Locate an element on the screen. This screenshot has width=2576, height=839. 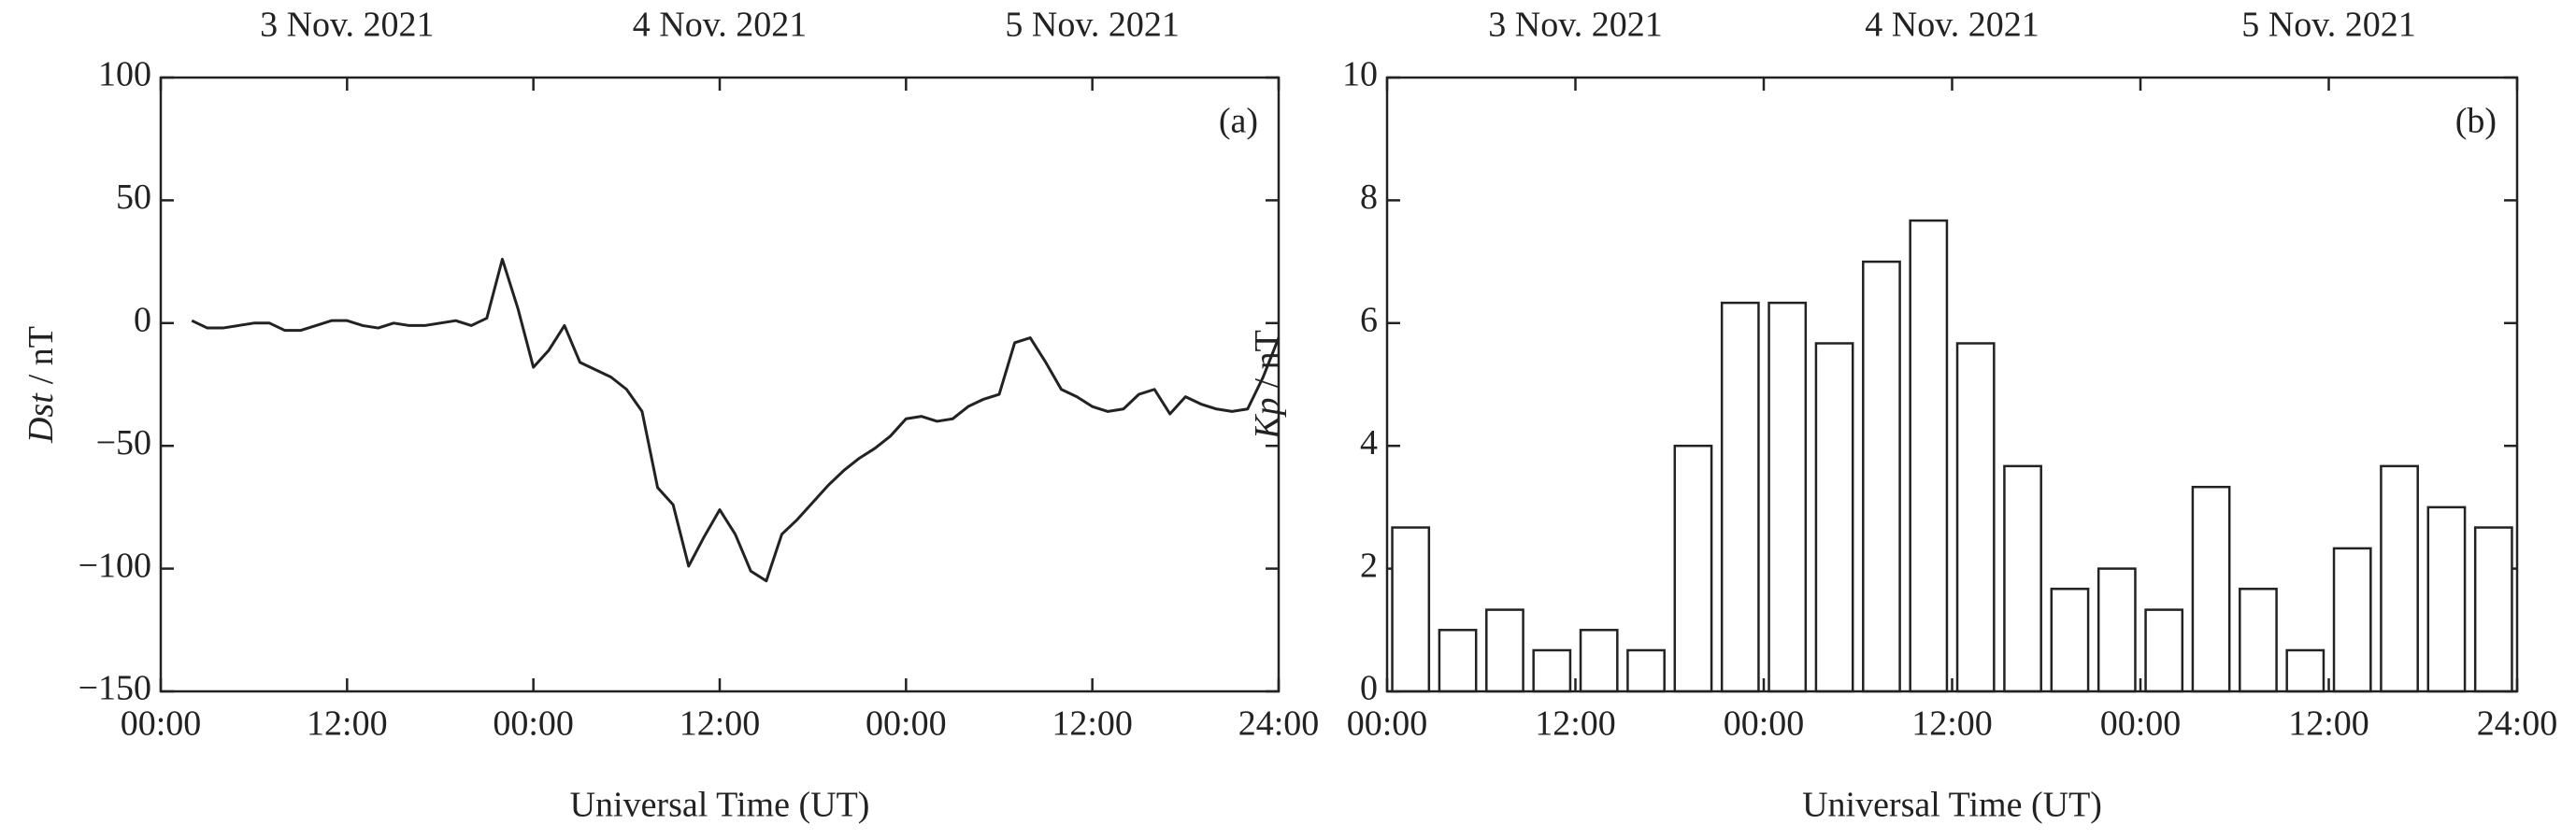
y-tick-label: 10 is located at coordinates (1360, 74).